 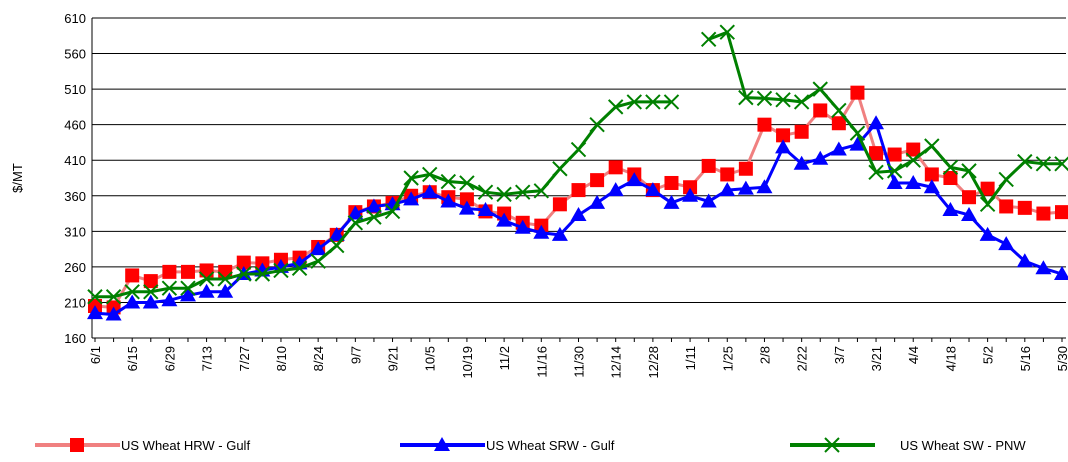 I want to click on x-tick-label: 7/13, so click(x=207, y=358).